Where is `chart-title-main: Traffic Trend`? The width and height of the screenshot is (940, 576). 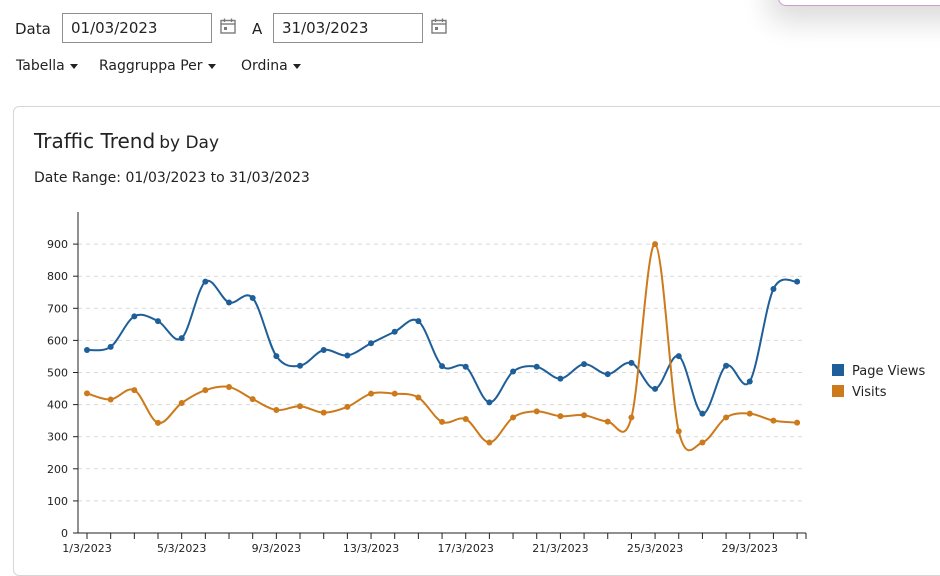
chart-title-main: Traffic Trend is located at coordinates (95, 141).